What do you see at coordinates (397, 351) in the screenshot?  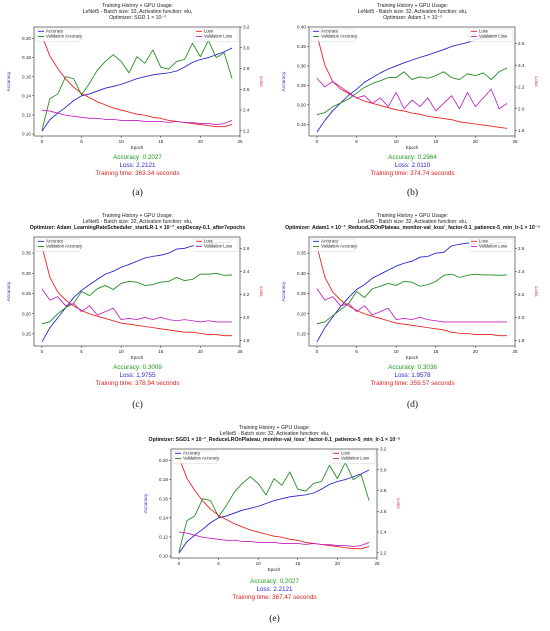 I see `x-tick-label: 10` at bounding box center [397, 351].